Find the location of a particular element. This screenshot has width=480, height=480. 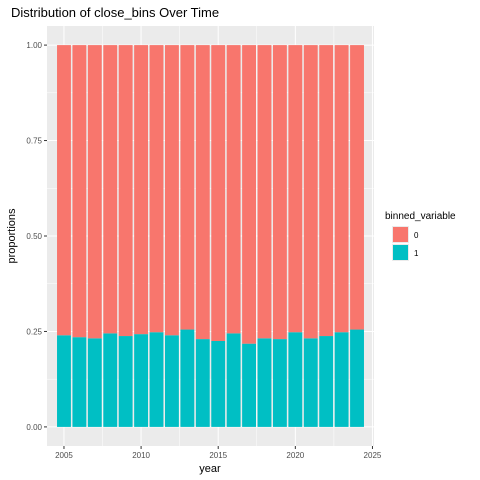

bar-segment-0-2011 is located at coordinates (156, 189).